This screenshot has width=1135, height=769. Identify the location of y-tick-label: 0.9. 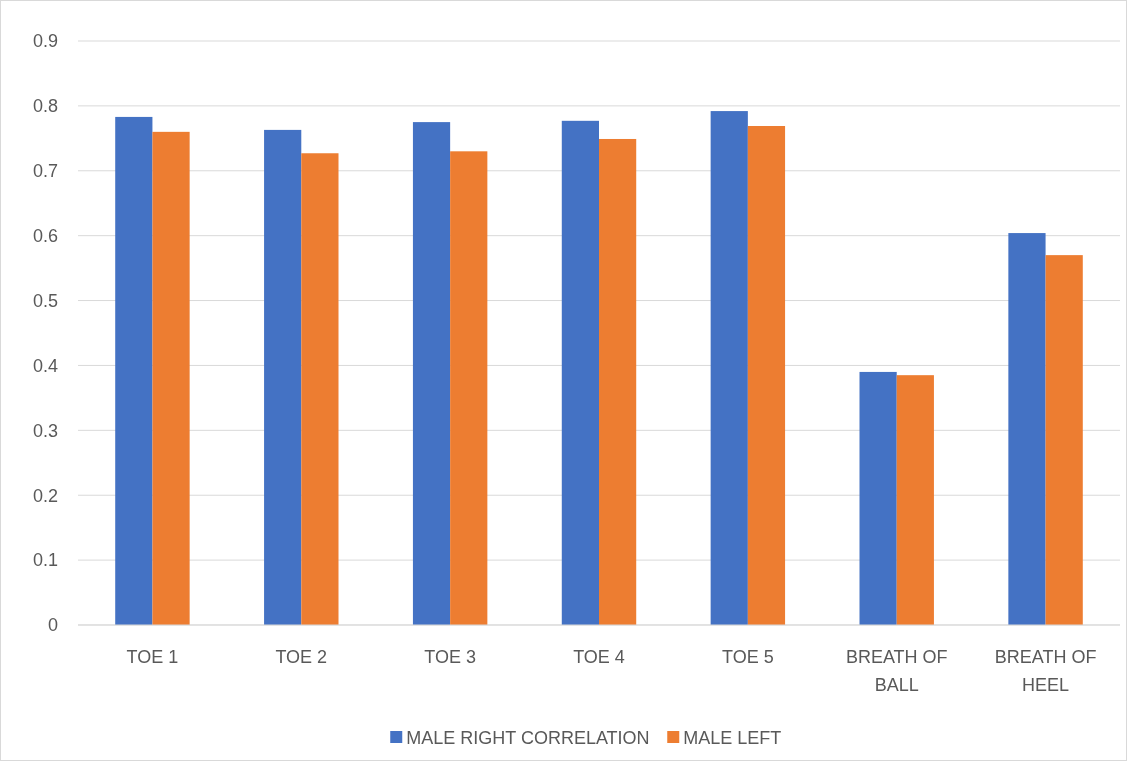
(45, 41).